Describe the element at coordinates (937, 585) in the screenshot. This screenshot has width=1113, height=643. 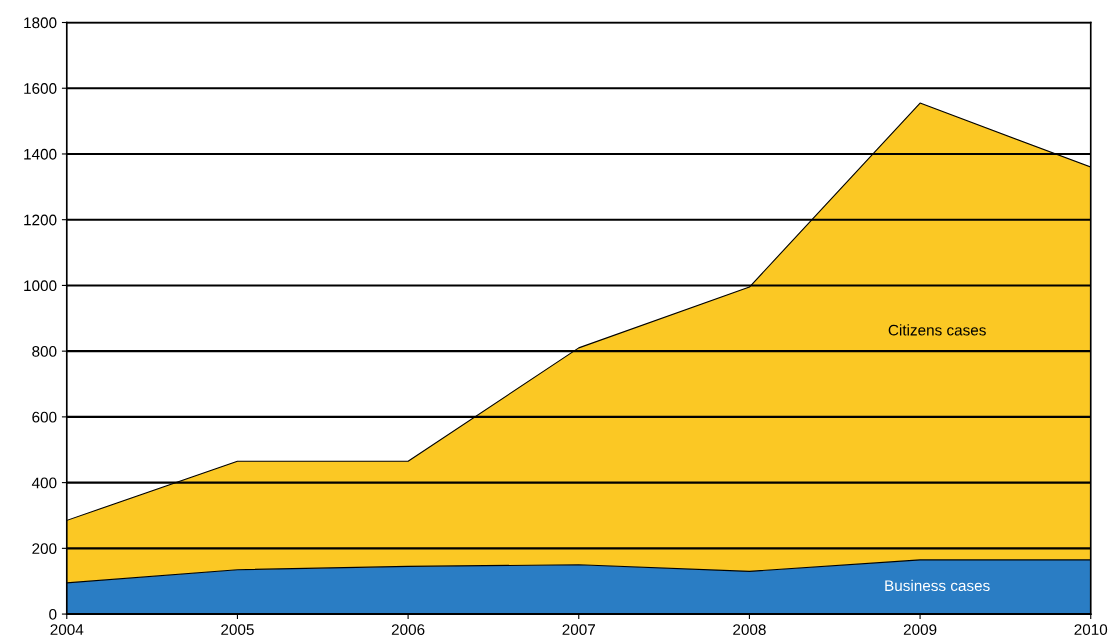
I see `series-label: Business cases` at that location.